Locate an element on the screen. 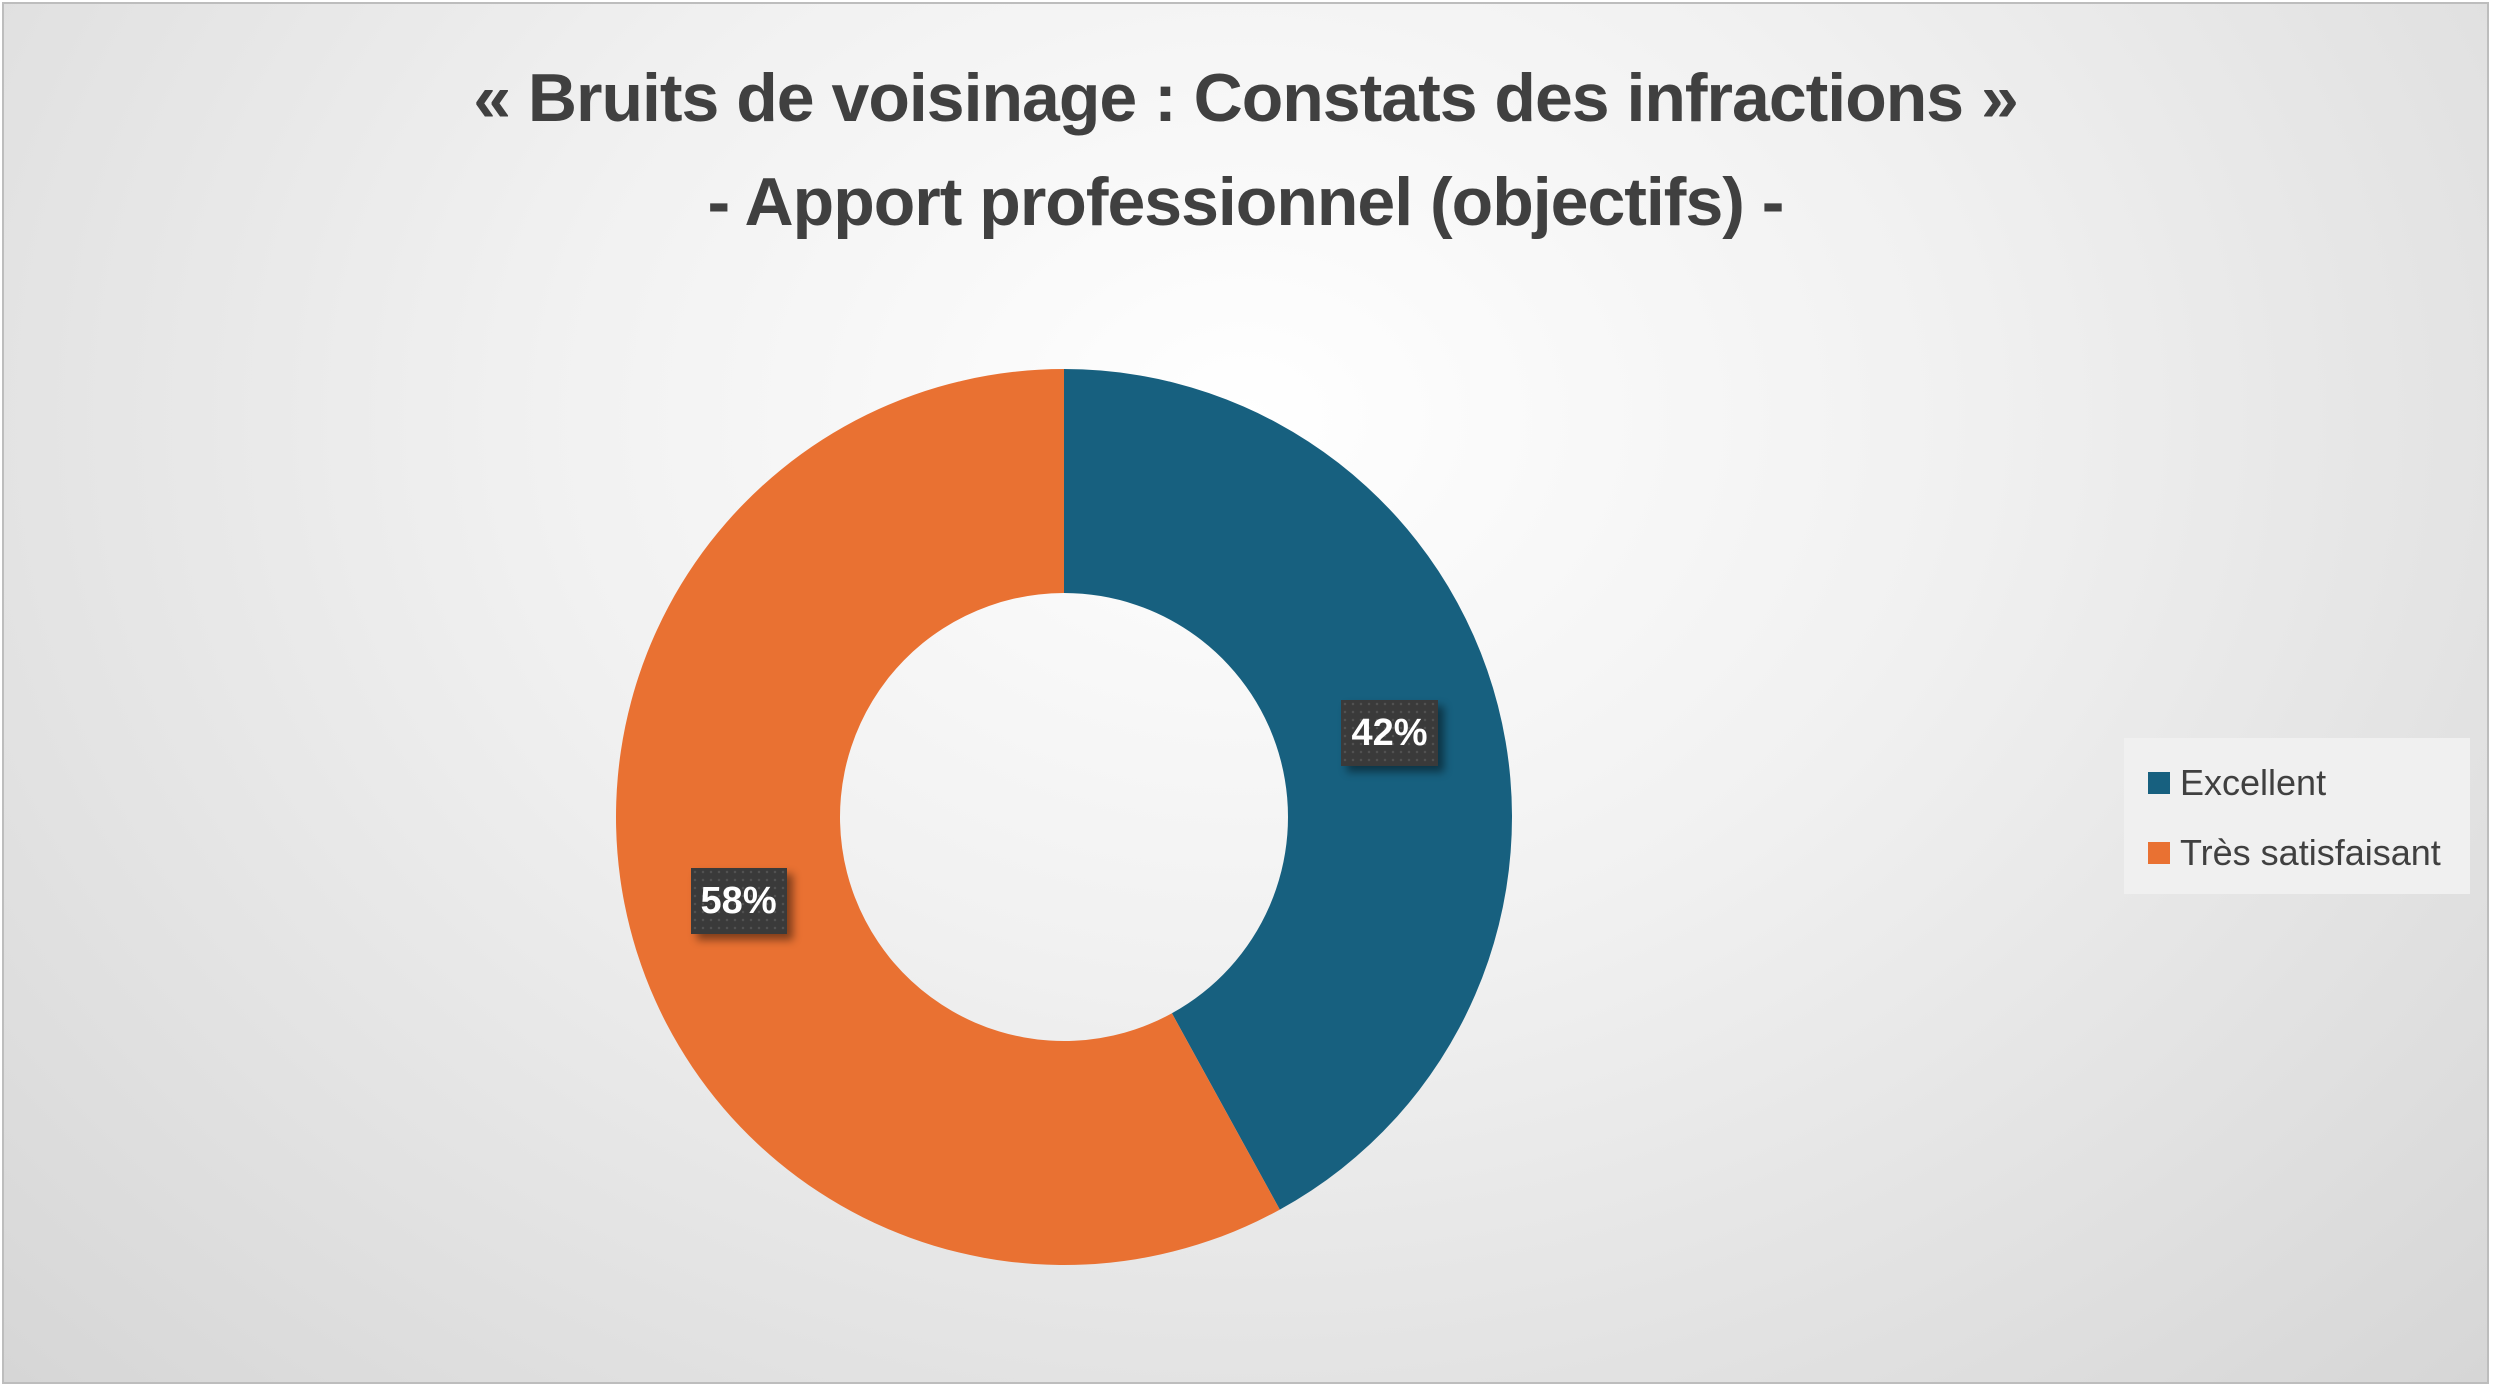  legend-label-excellent: Excellent is located at coordinates (2253, 782).